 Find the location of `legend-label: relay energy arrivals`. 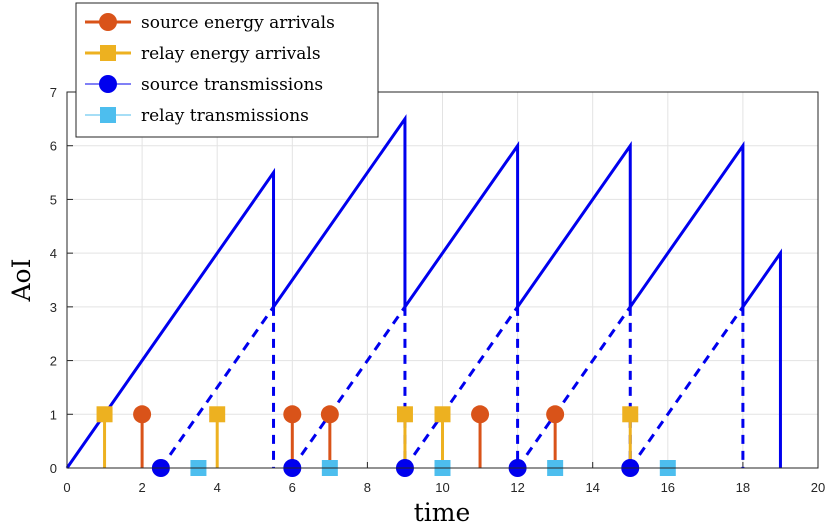

legend-label: relay energy arrivals is located at coordinates (231, 54).